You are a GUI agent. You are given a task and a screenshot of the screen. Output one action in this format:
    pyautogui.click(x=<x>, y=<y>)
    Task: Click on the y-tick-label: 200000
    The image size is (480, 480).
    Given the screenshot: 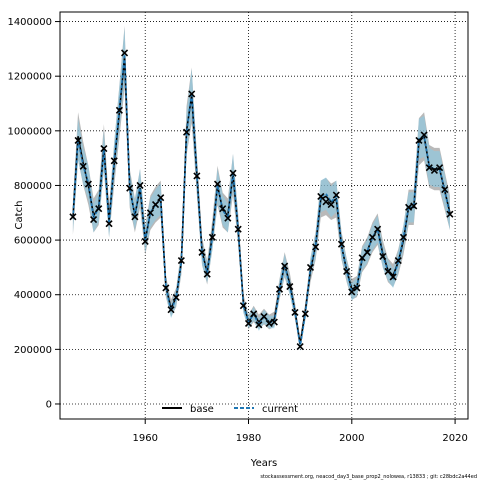 What is the action you would take?
    pyautogui.click(x=33, y=350)
    